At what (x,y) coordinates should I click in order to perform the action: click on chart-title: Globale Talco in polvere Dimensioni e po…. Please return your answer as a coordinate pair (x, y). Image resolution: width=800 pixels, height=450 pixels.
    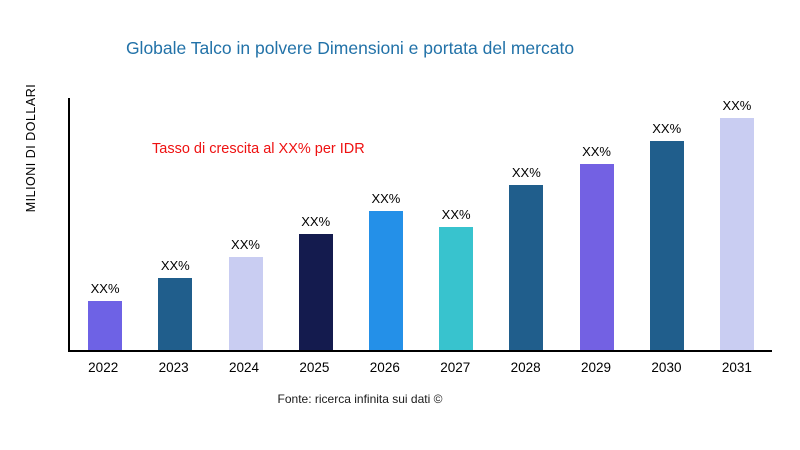
    Looking at the image, I should click on (350, 48).